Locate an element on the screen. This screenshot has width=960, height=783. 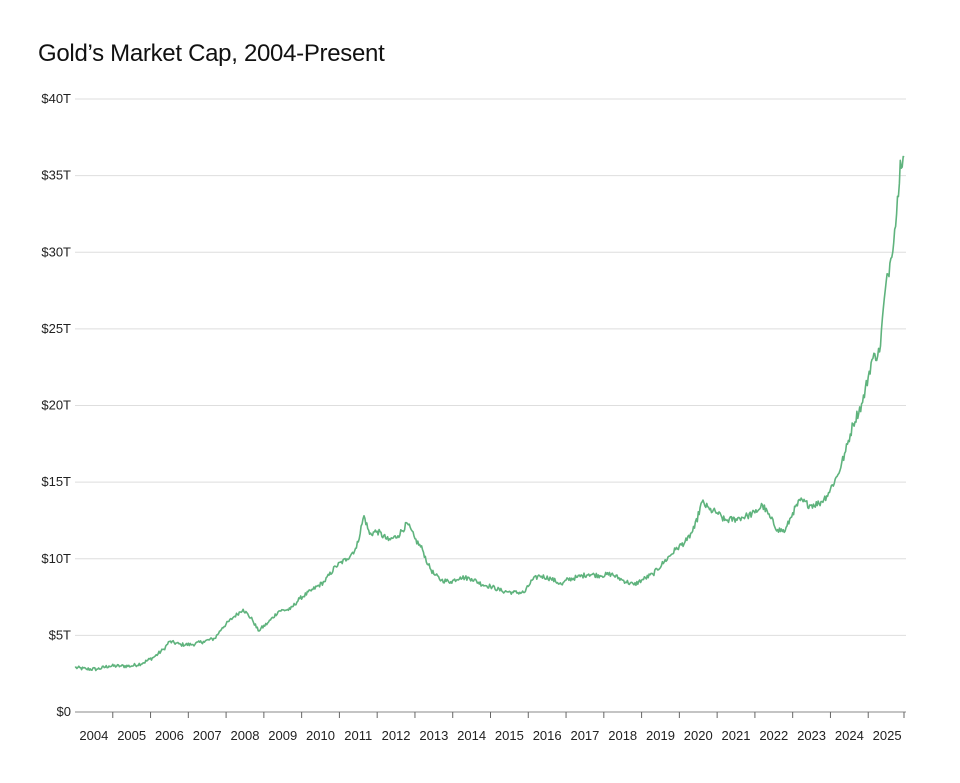
x-tick-label: 2023 is located at coordinates (811, 735).